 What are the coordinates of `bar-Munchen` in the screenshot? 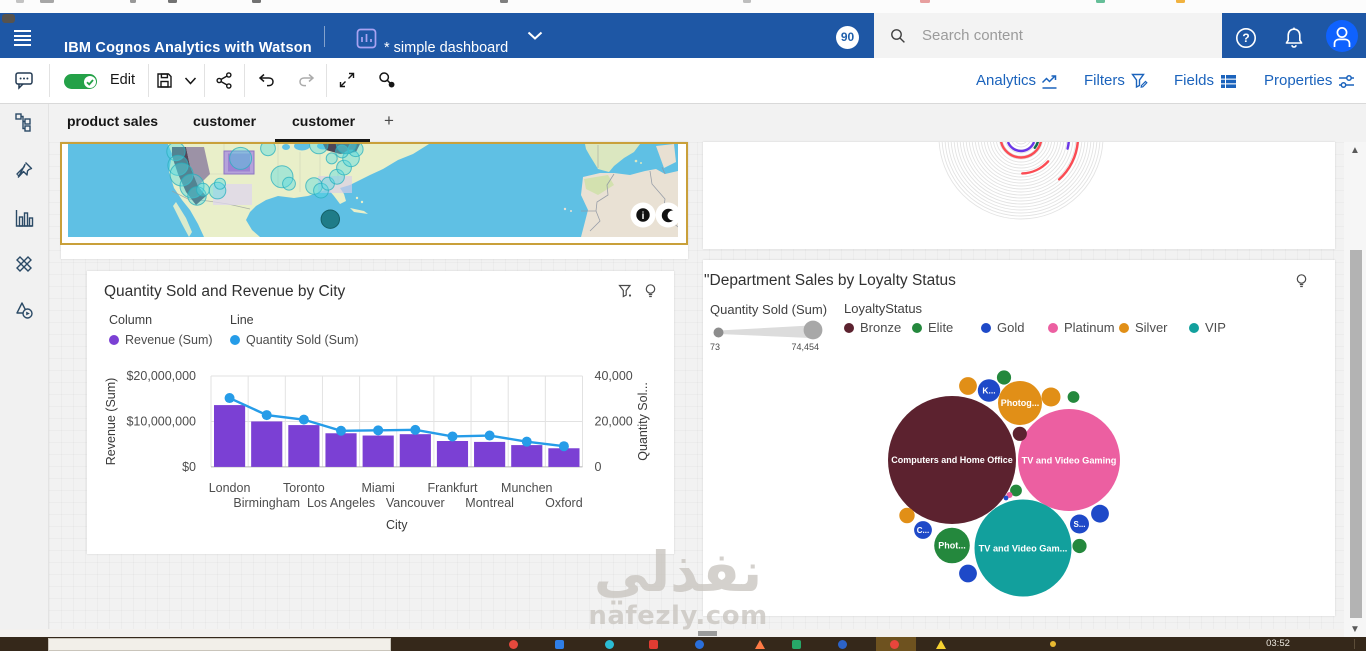 It's located at (527, 456).